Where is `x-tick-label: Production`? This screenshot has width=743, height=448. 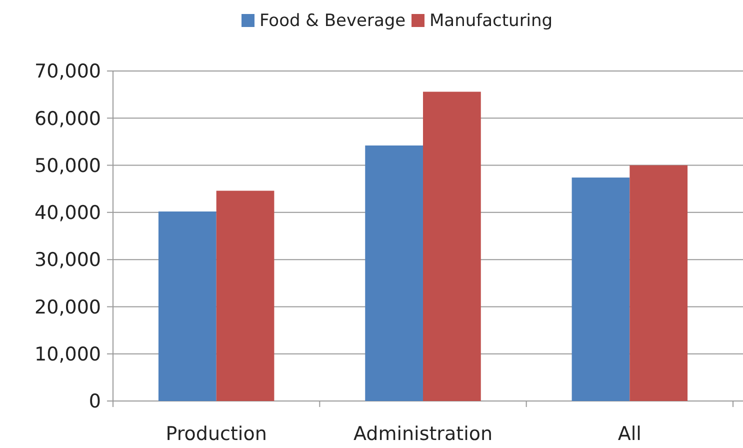 x-tick-label: Production is located at coordinates (216, 434).